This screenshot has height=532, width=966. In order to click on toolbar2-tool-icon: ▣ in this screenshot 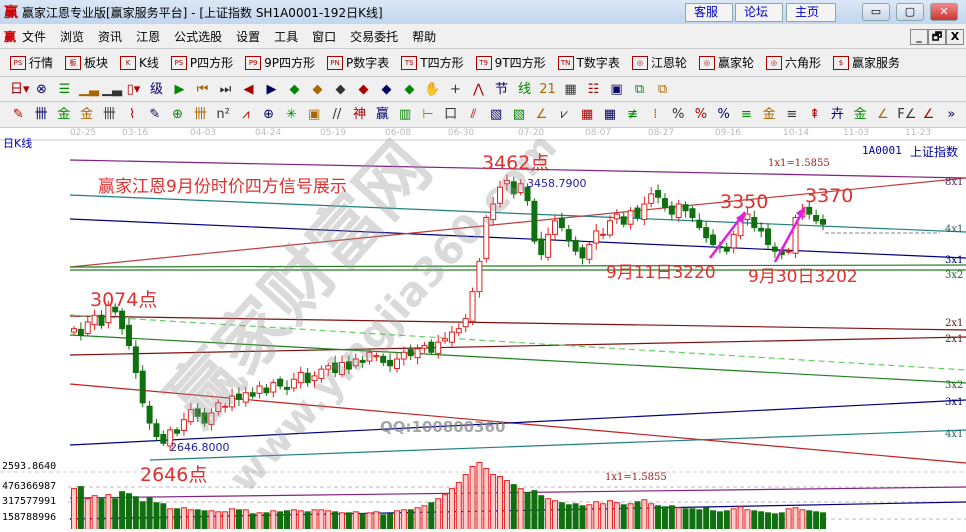, I will do `click(616, 89)`.